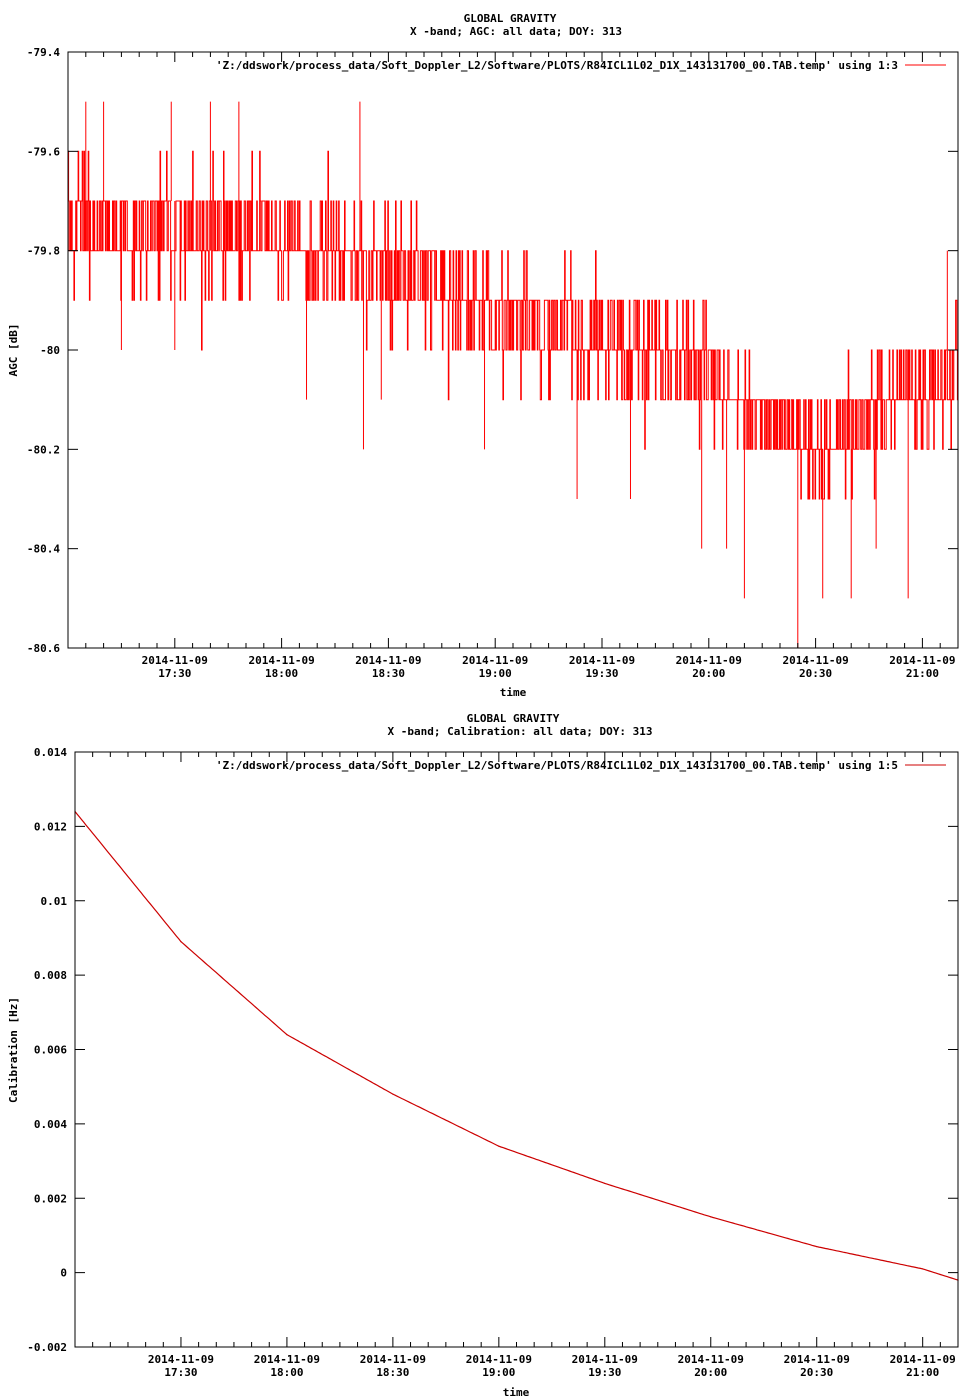  I want to click on calibration-x-axis-label: time, so click(516, 1392).